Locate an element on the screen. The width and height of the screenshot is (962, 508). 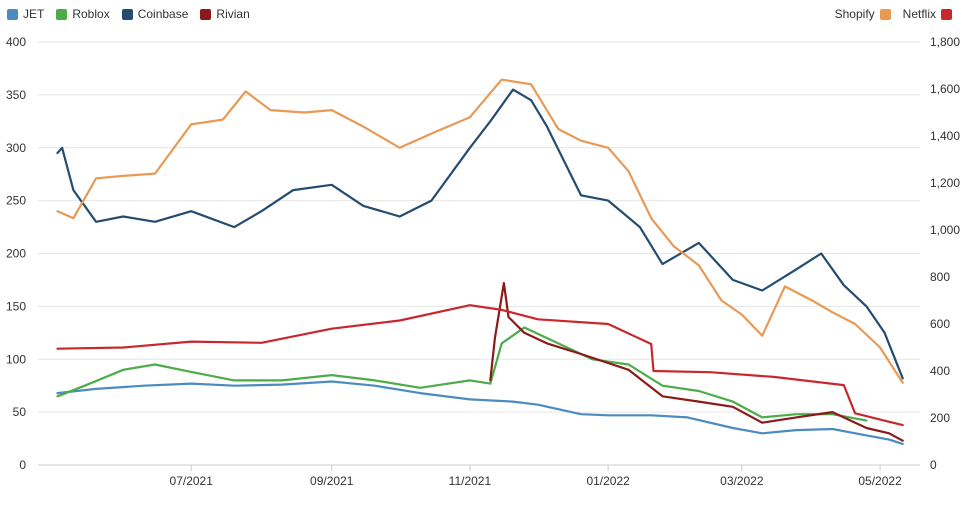
legend-item-coinbase: Coinbase is located at coordinates (155, 14).